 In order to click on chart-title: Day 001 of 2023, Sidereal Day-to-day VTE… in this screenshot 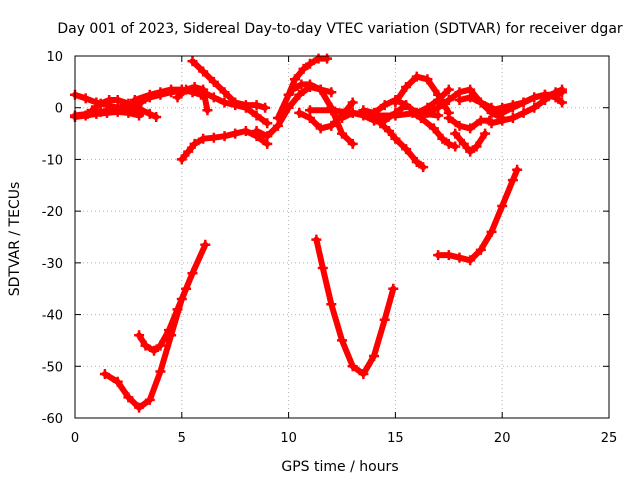, I will do `click(340, 29)`.